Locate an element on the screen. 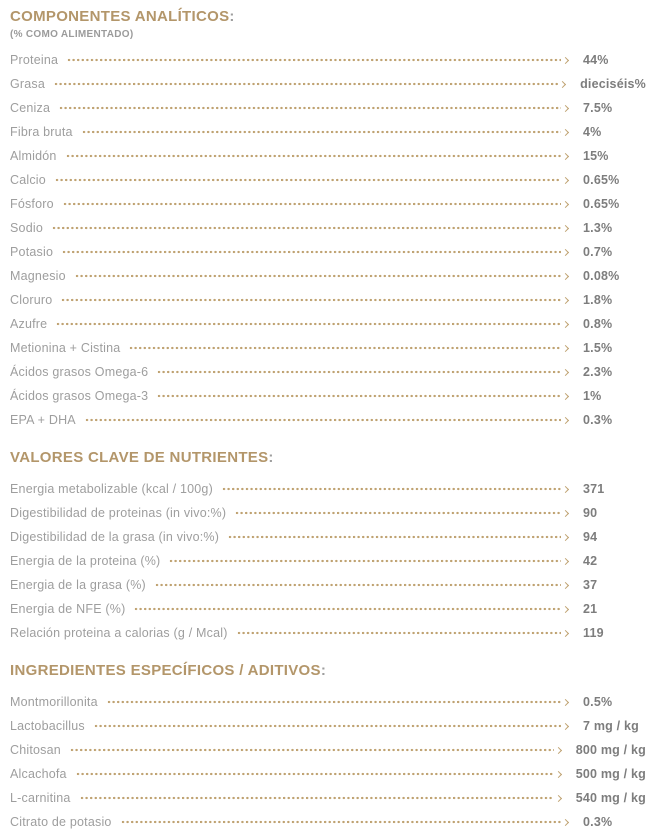  table-row: Energia de la grasa (%) 37 is located at coordinates (328, 585).